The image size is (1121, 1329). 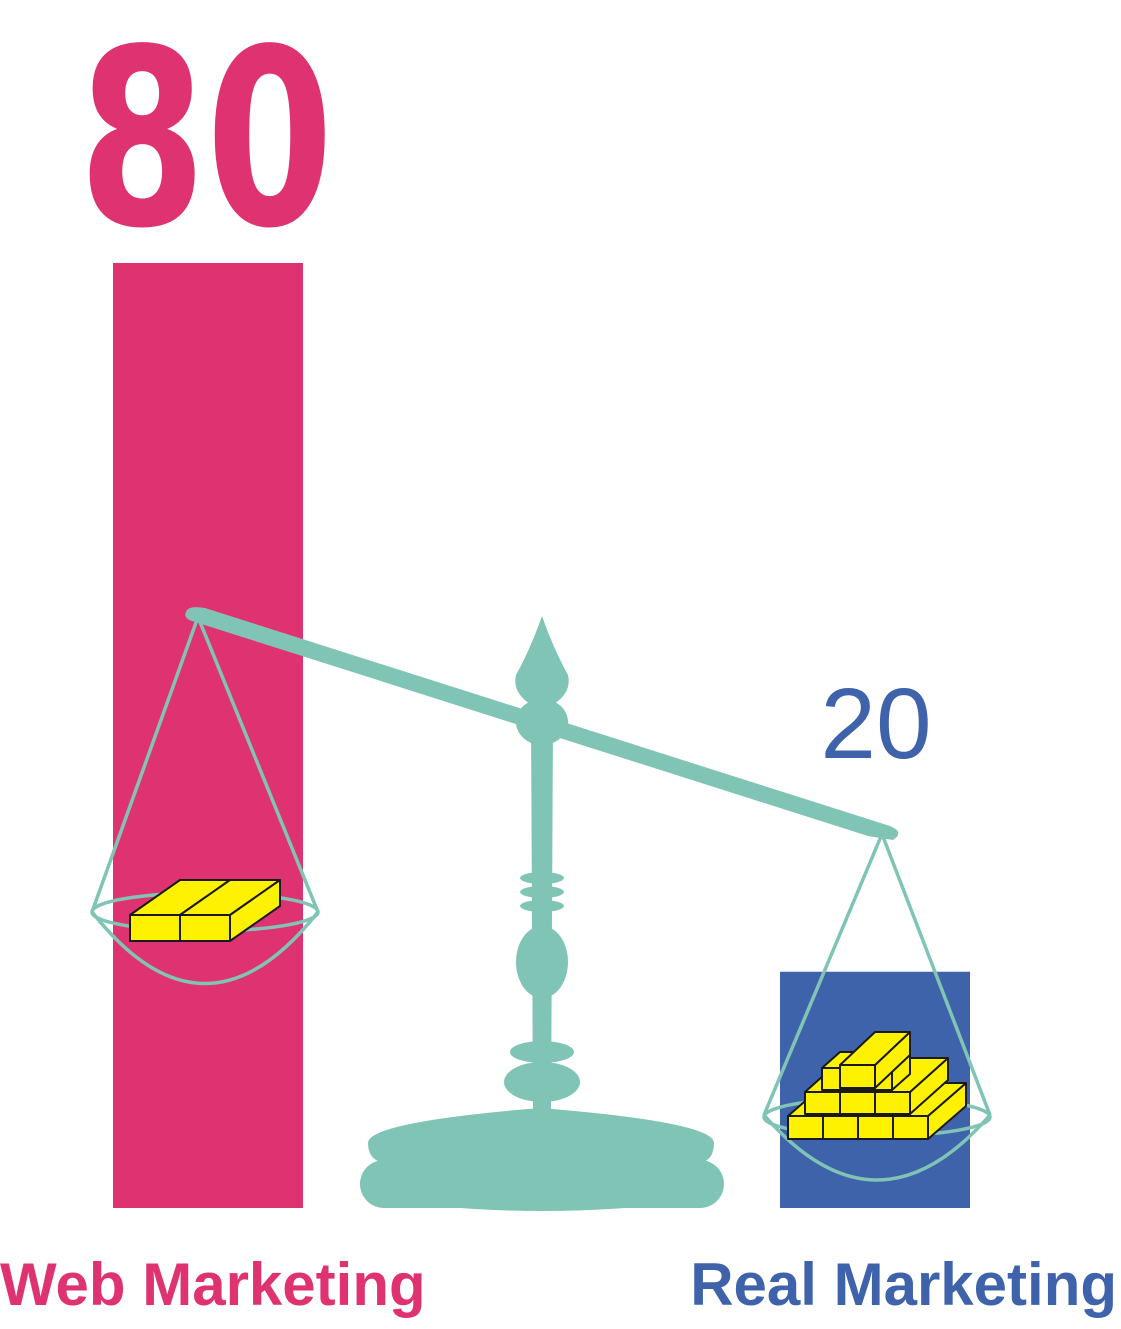 I want to click on data-label-web-marketing: 80, so click(x=206, y=141).